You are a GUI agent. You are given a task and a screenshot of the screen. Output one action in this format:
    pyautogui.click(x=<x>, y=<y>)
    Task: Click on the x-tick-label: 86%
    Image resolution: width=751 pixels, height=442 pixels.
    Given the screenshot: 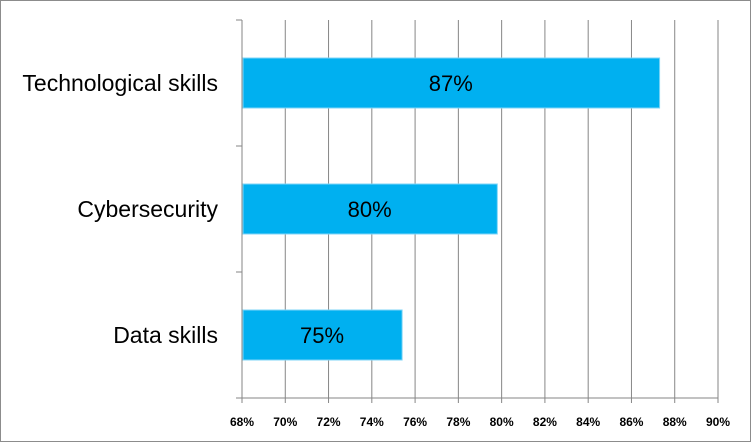 What is the action you would take?
    pyautogui.click(x=631, y=422)
    